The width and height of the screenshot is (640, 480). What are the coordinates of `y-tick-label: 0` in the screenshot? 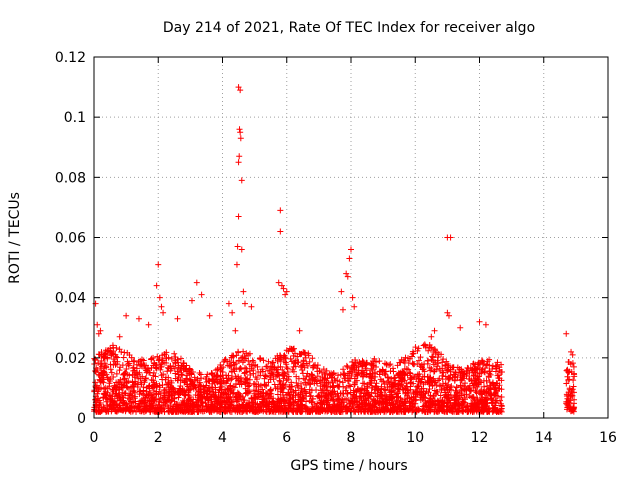 It's located at (81, 419).